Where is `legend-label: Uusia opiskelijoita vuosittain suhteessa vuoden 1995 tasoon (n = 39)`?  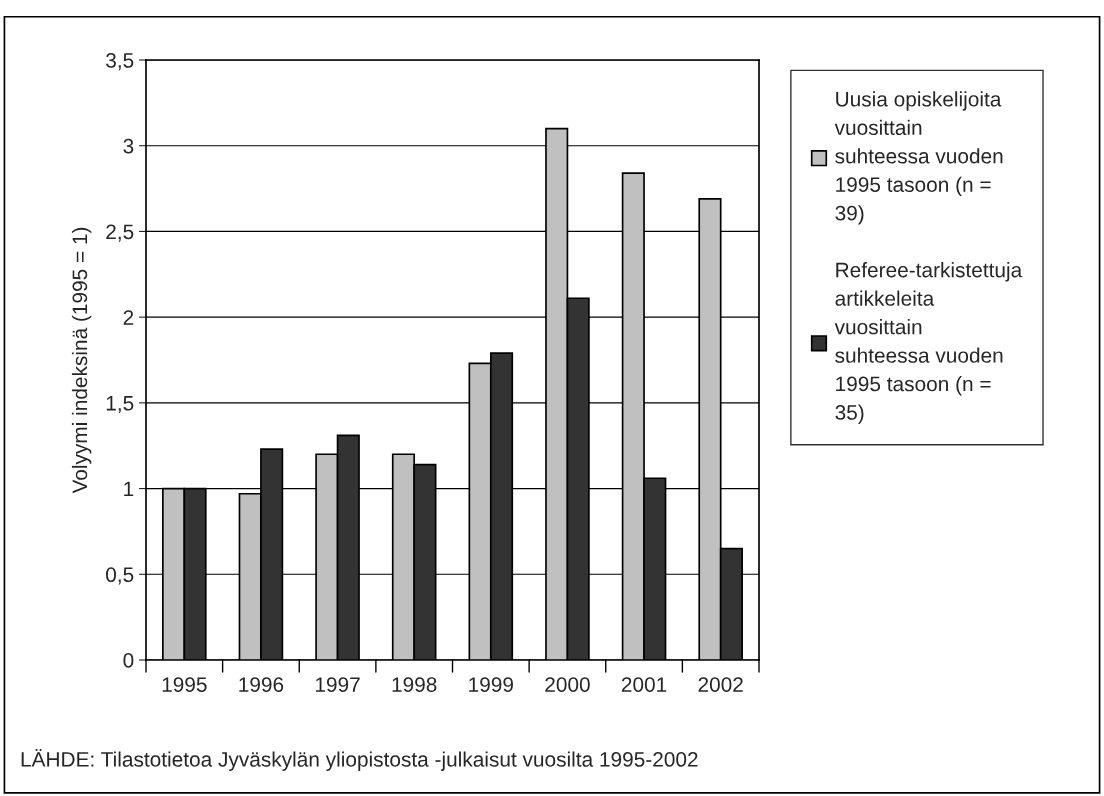 legend-label: Uusia opiskelijoita vuosittain suhteessa vuoden 1995 tasoon (n = 39) is located at coordinates (918, 158).